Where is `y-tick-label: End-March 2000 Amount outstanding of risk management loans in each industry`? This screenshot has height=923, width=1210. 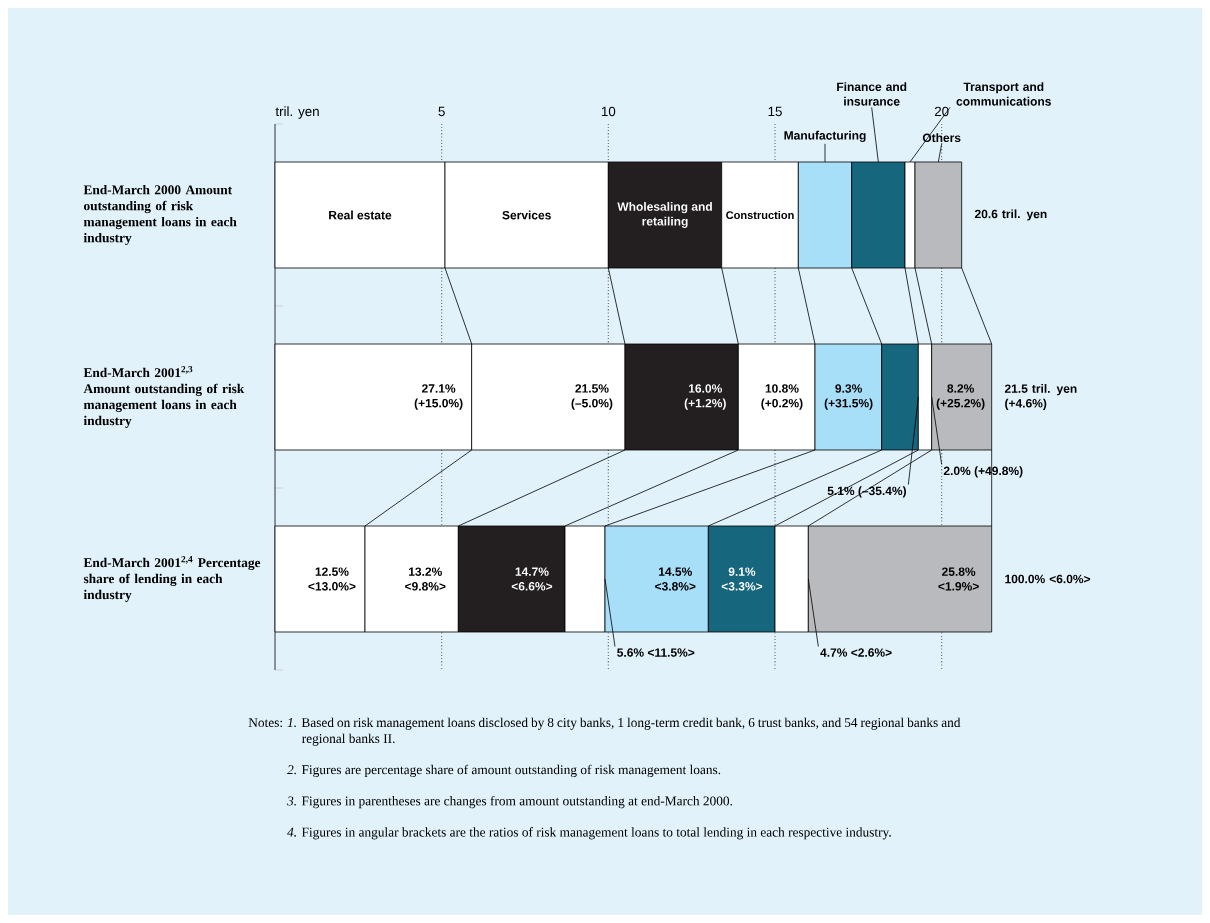 y-tick-label: End-March 2000 Amount outstanding of risk management loans in each industry is located at coordinates (160, 215).